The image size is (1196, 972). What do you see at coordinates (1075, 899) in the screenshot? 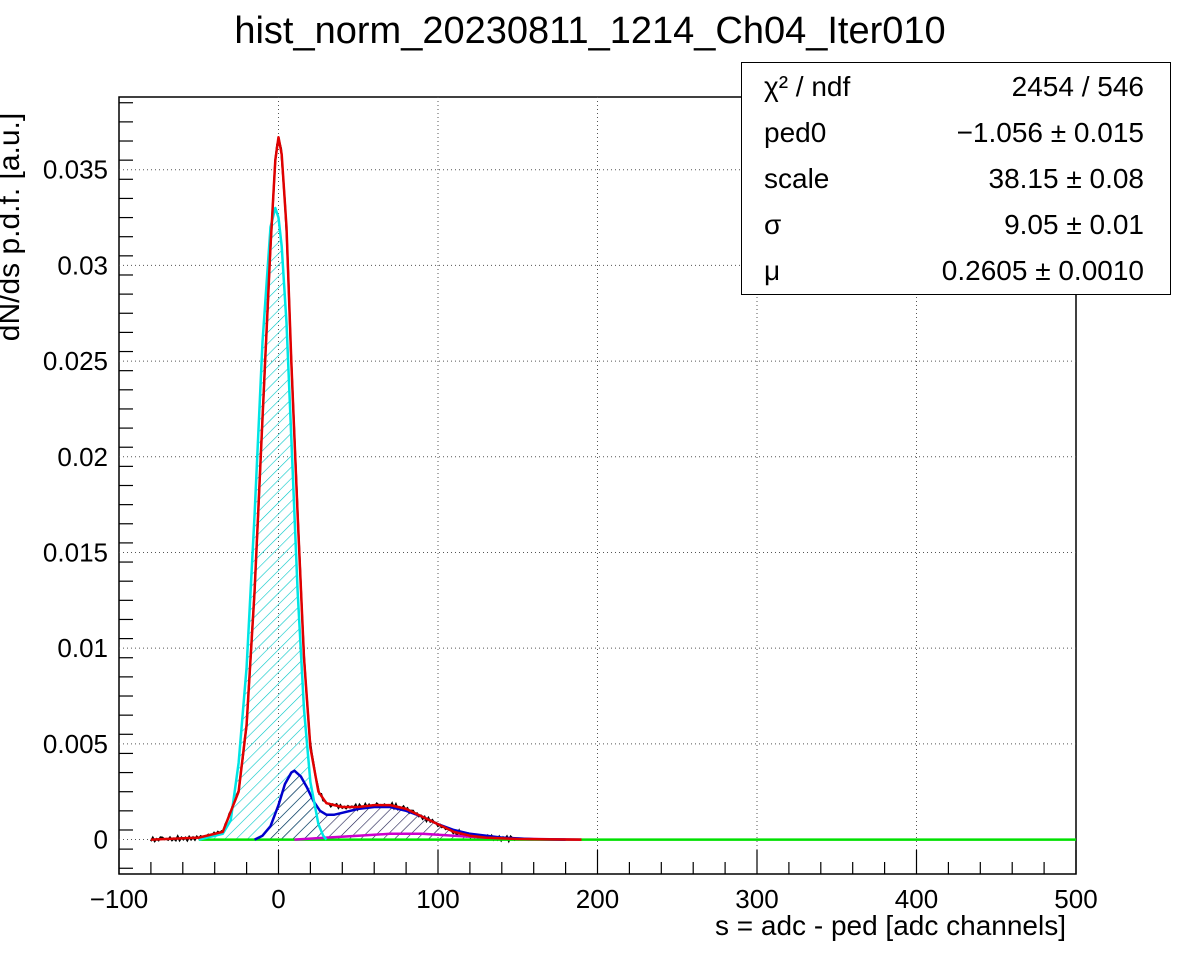
I see `x-tick-label: 500` at bounding box center [1075, 899].